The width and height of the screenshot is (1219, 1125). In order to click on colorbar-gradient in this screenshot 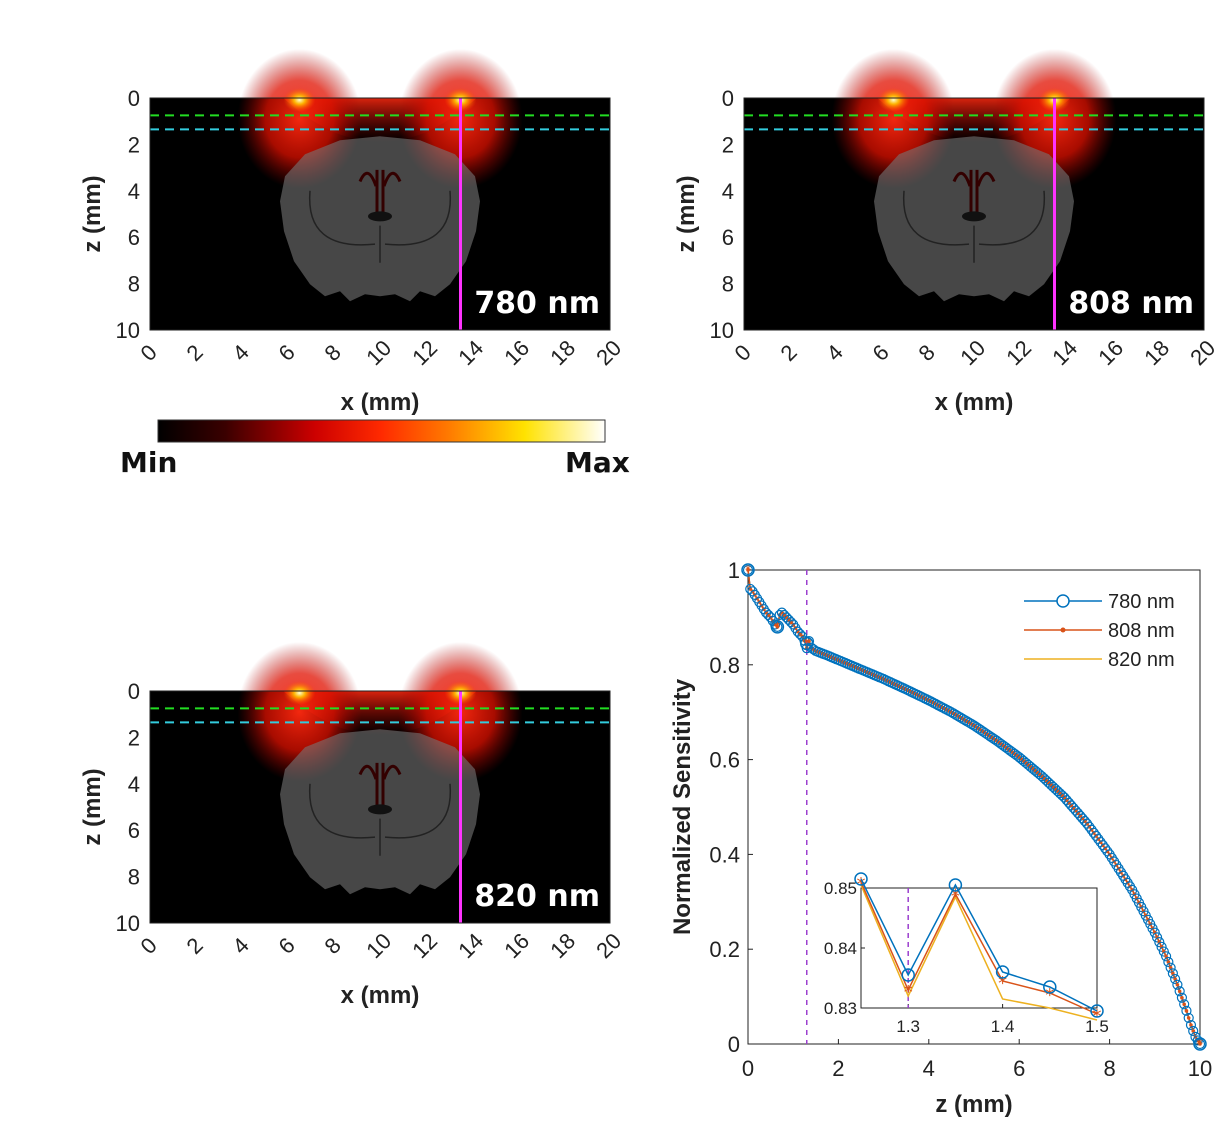, I will do `click(381, 431)`.